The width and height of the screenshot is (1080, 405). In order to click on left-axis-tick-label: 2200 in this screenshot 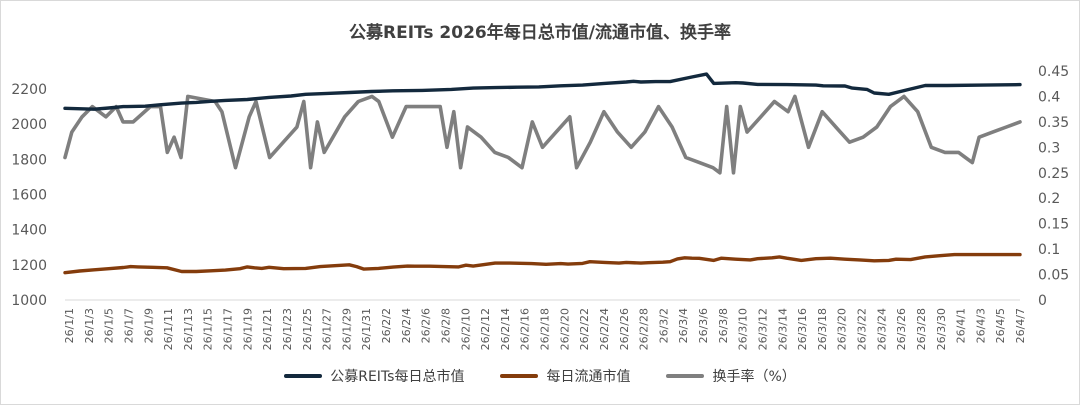, I will do `click(29, 90)`.